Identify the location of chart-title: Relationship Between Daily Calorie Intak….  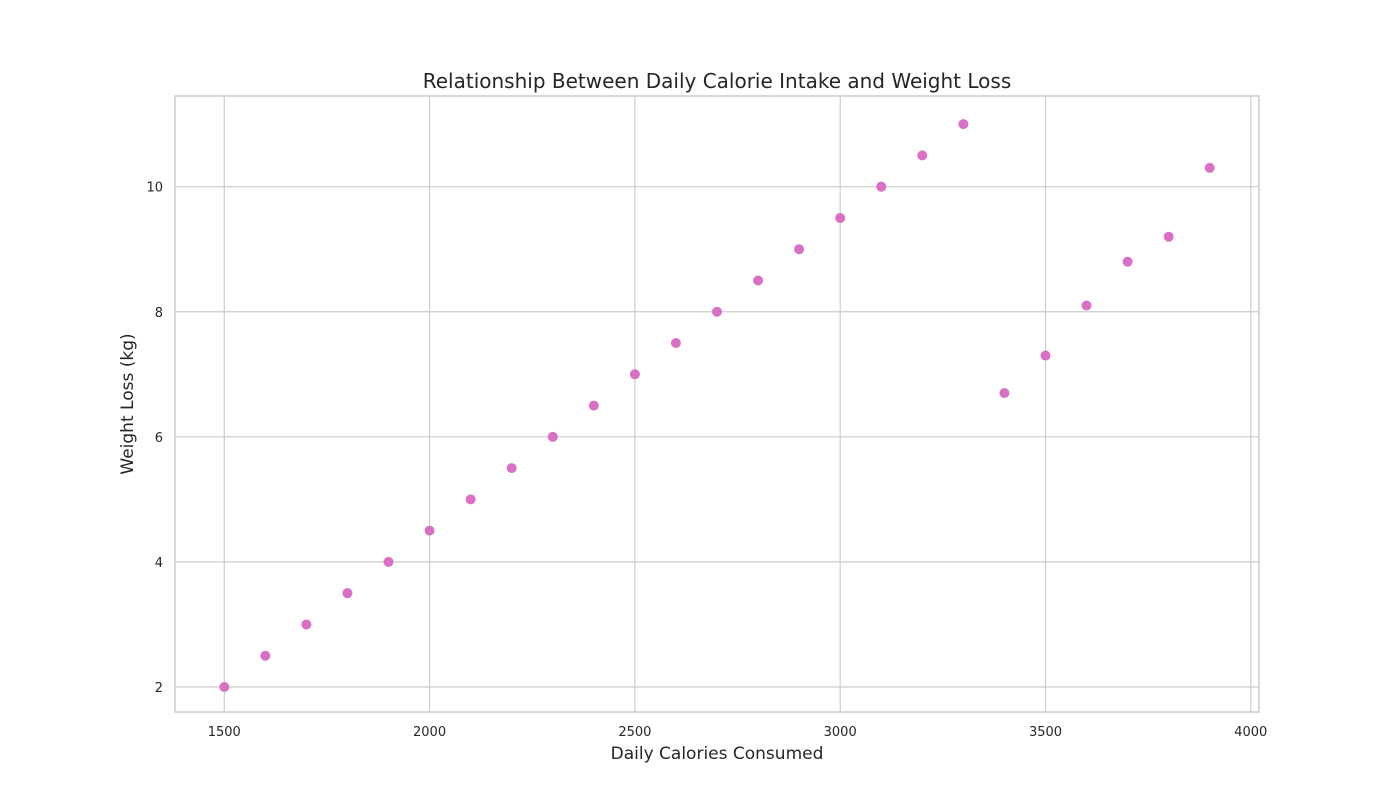
(717, 81).